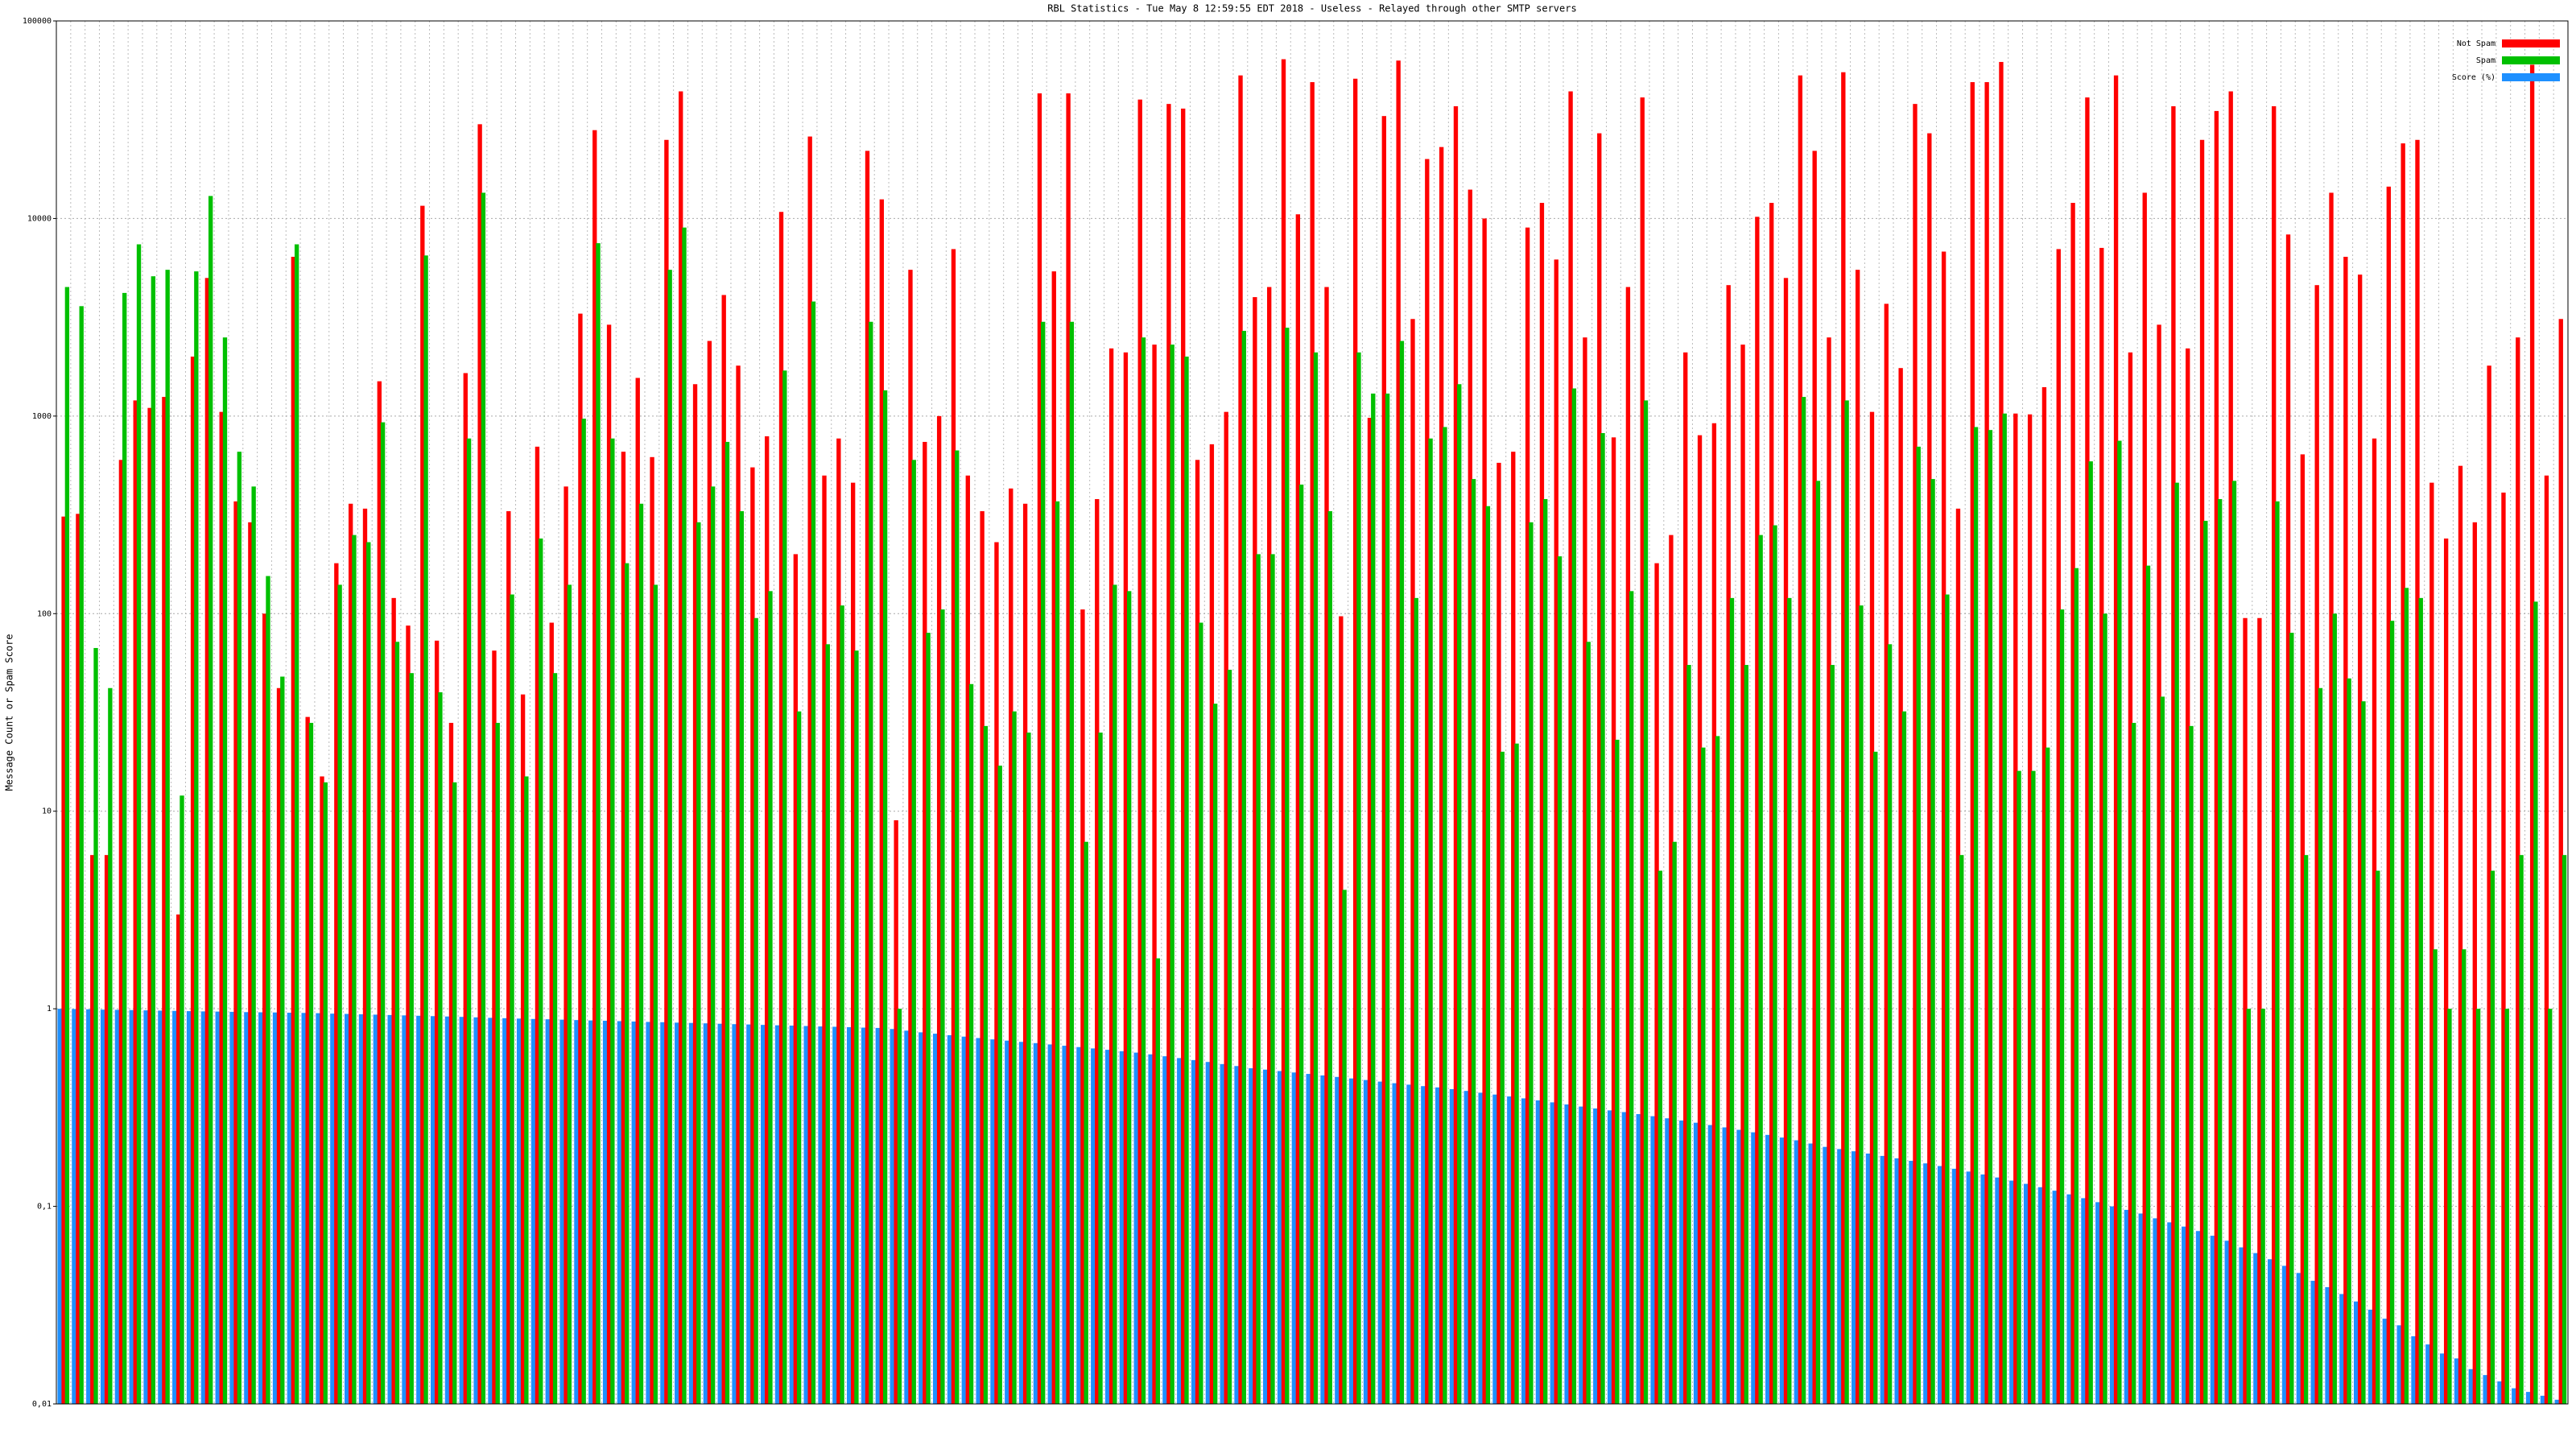  What do you see at coordinates (39, 218) in the screenshot?
I see `y-tick-label: 10000` at bounding box center [39, 218].